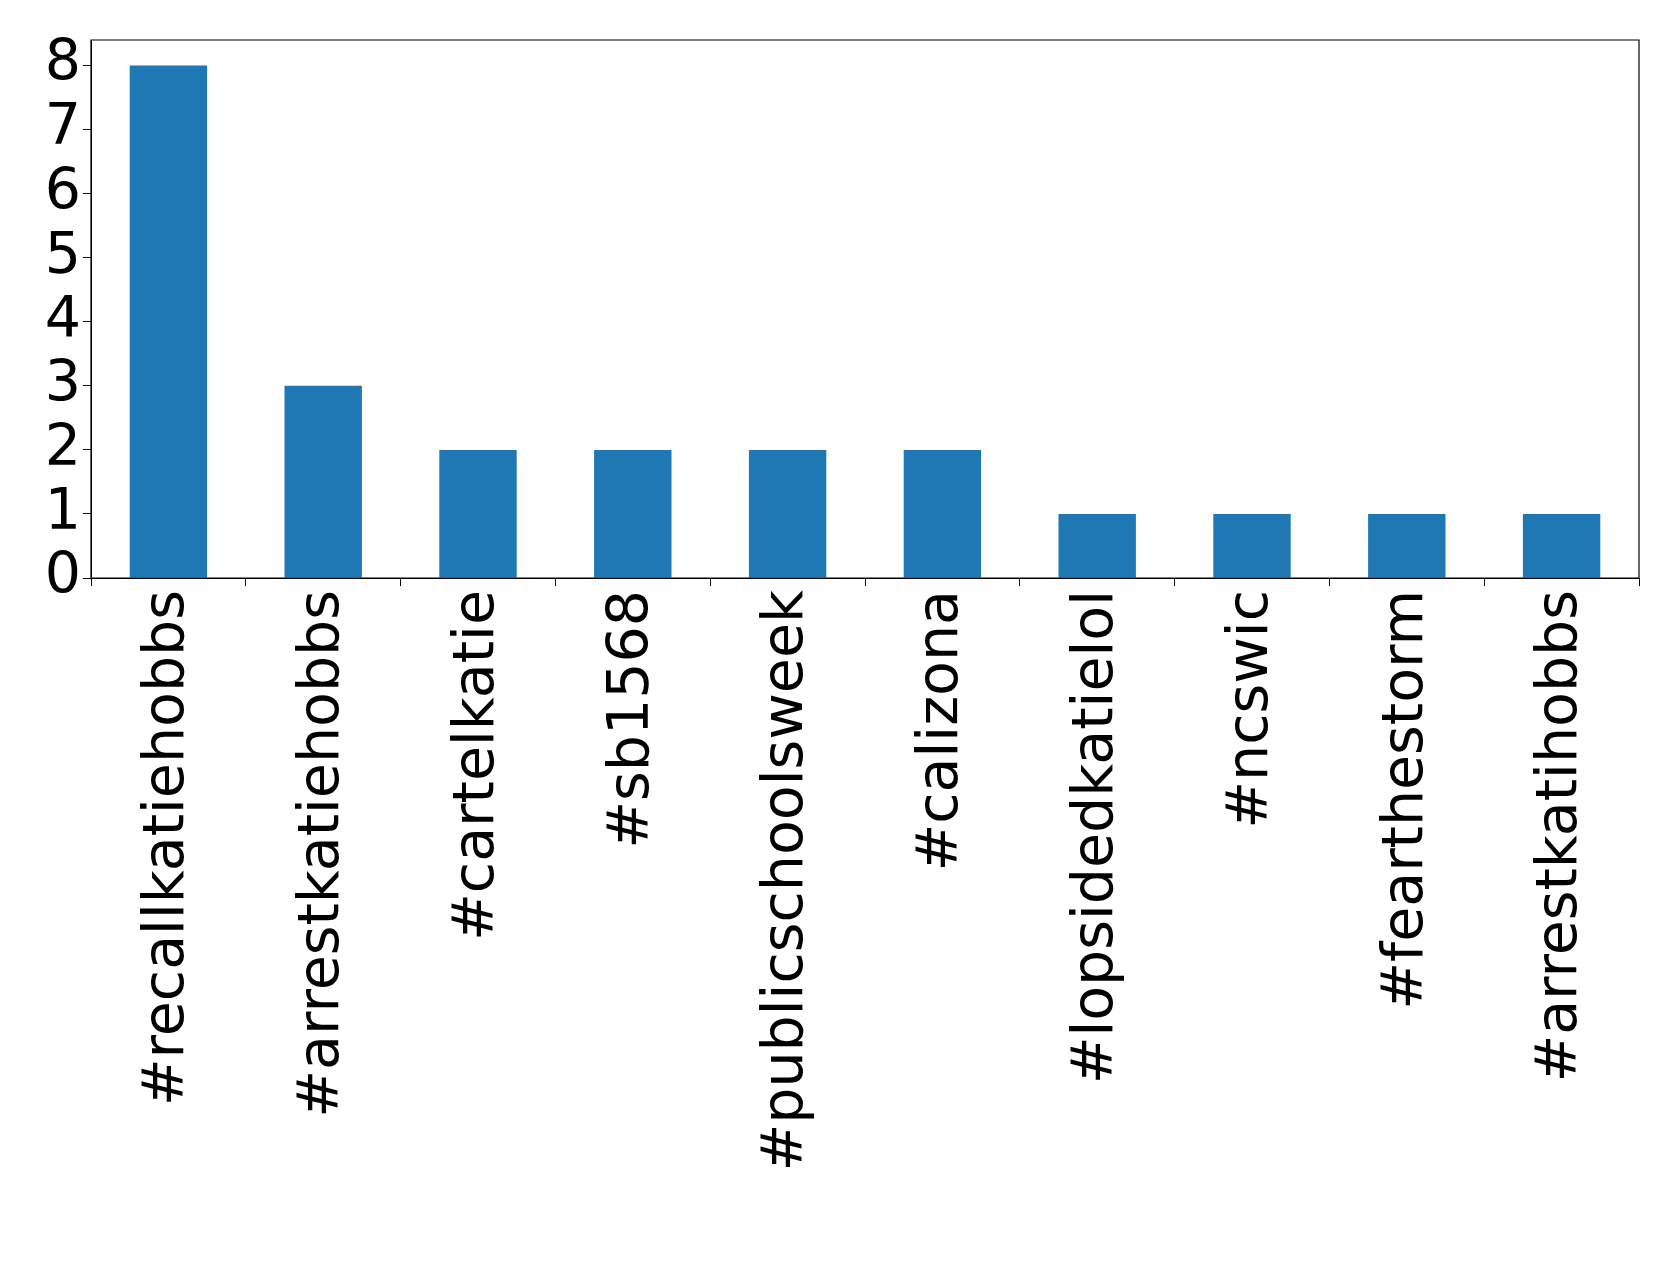 This screenshot has height=1266, width=1679. Describe the element at coordinates (1401, 800) in the screenshot. I see `x-tick-label: #fearthestorm` at that location.